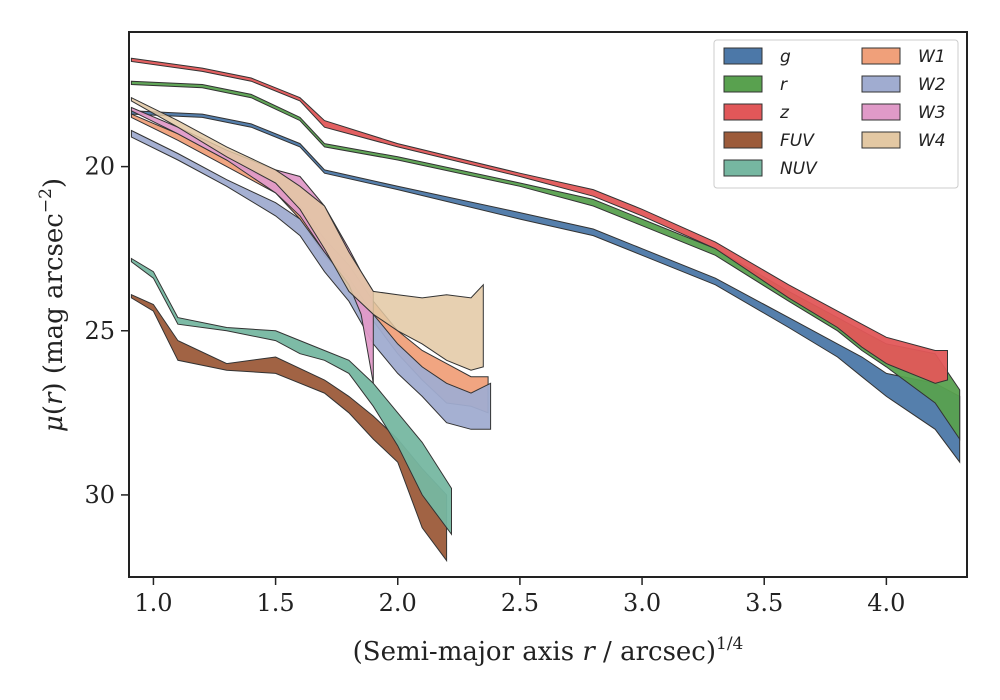  I want to click on legend-label-w4: W4, so click(932, 141).